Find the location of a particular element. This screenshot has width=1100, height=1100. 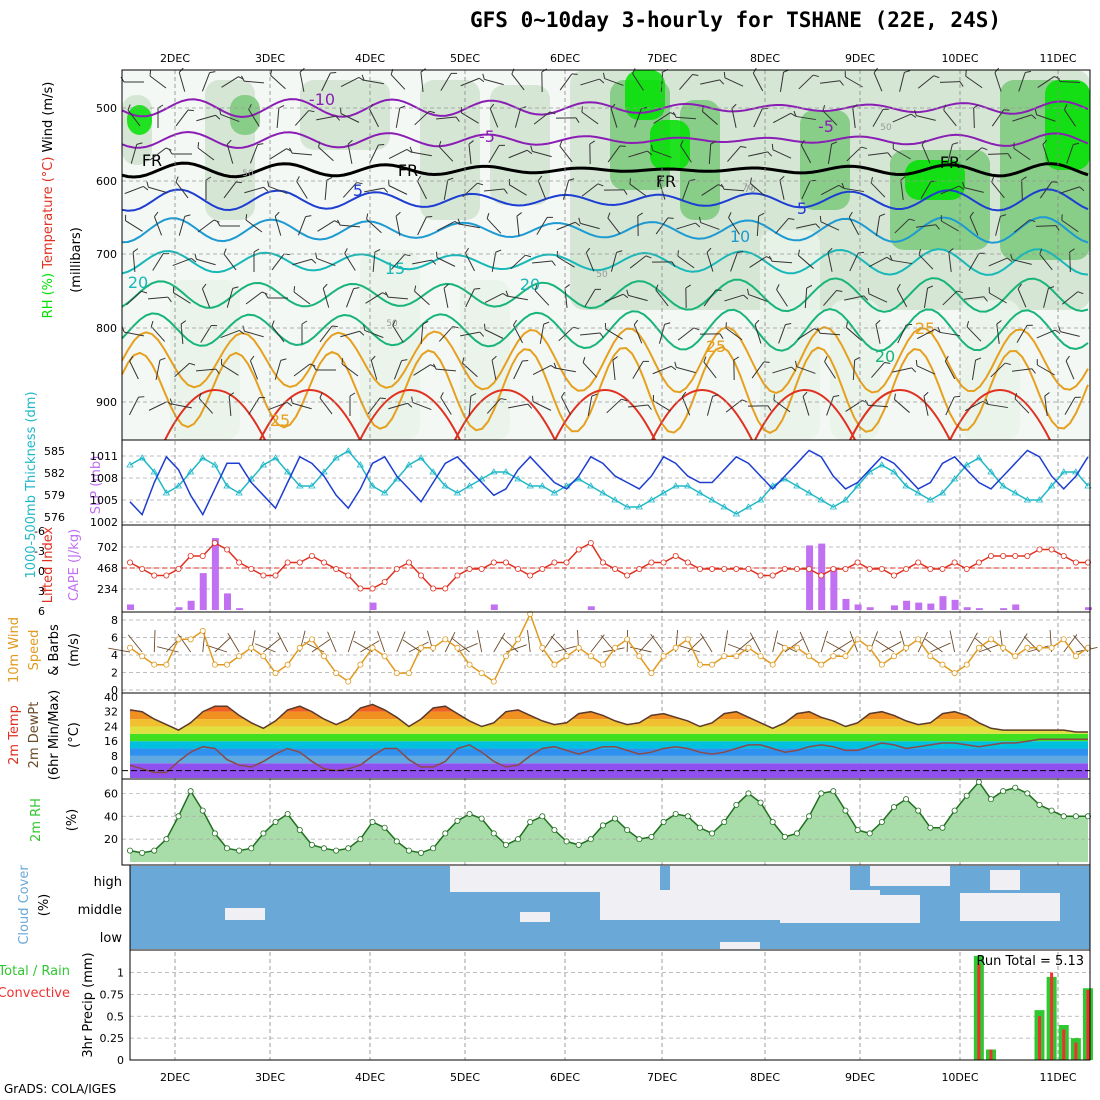

cloud-ylabel-1: Cloud Cover is located at coordinates (24, 905).